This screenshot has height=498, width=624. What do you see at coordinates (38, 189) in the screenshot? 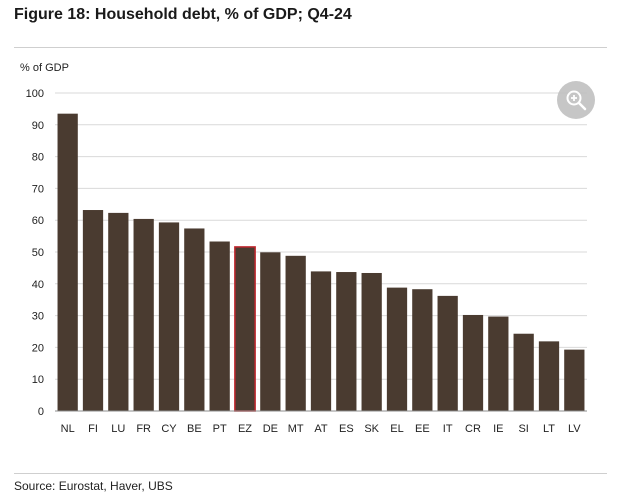
I see `y-tick-label: 70` at bounding box center [38, 189].